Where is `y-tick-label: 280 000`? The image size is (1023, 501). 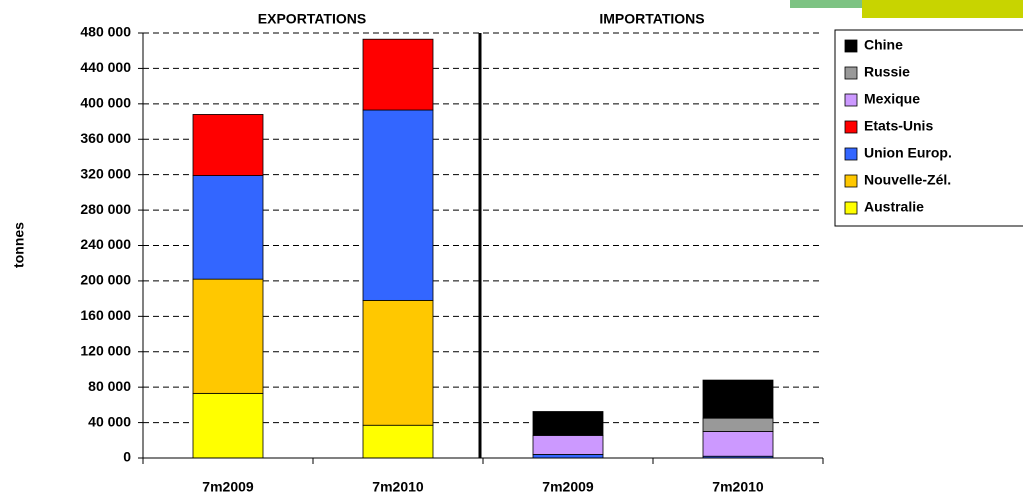
y-tick-label: 280 000 is located at coordinates (105, 209).